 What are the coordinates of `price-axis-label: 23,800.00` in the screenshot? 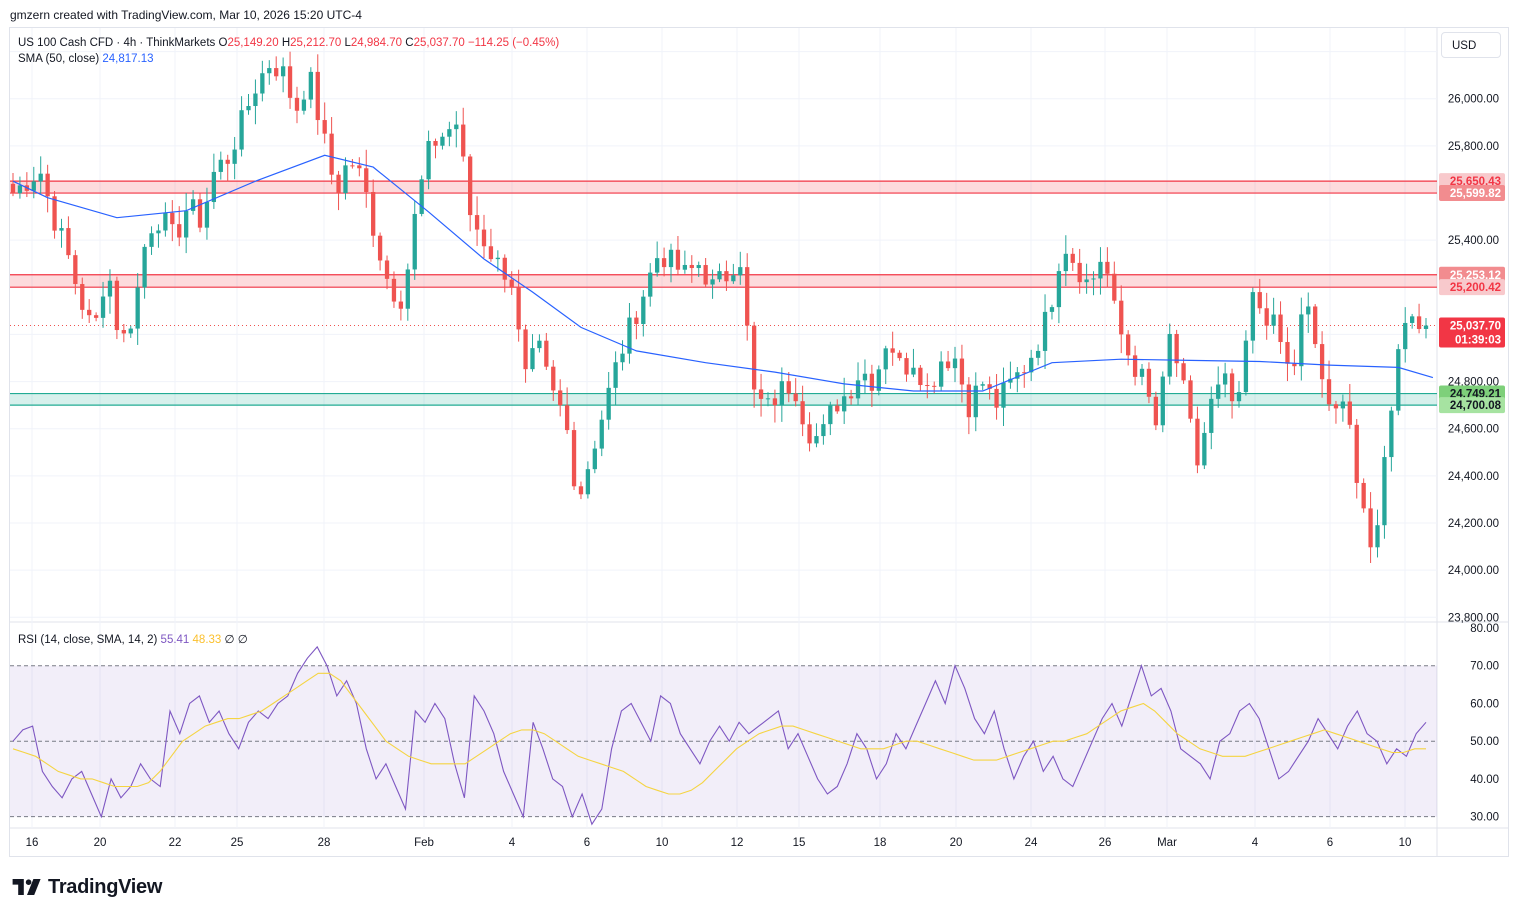 It's located at (1473, 618).